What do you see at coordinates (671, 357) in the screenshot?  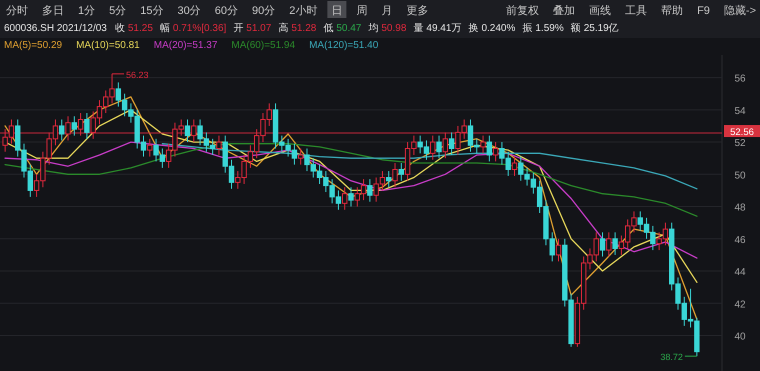 I see `annotation: 38.72` at bounding box center [671, 357].